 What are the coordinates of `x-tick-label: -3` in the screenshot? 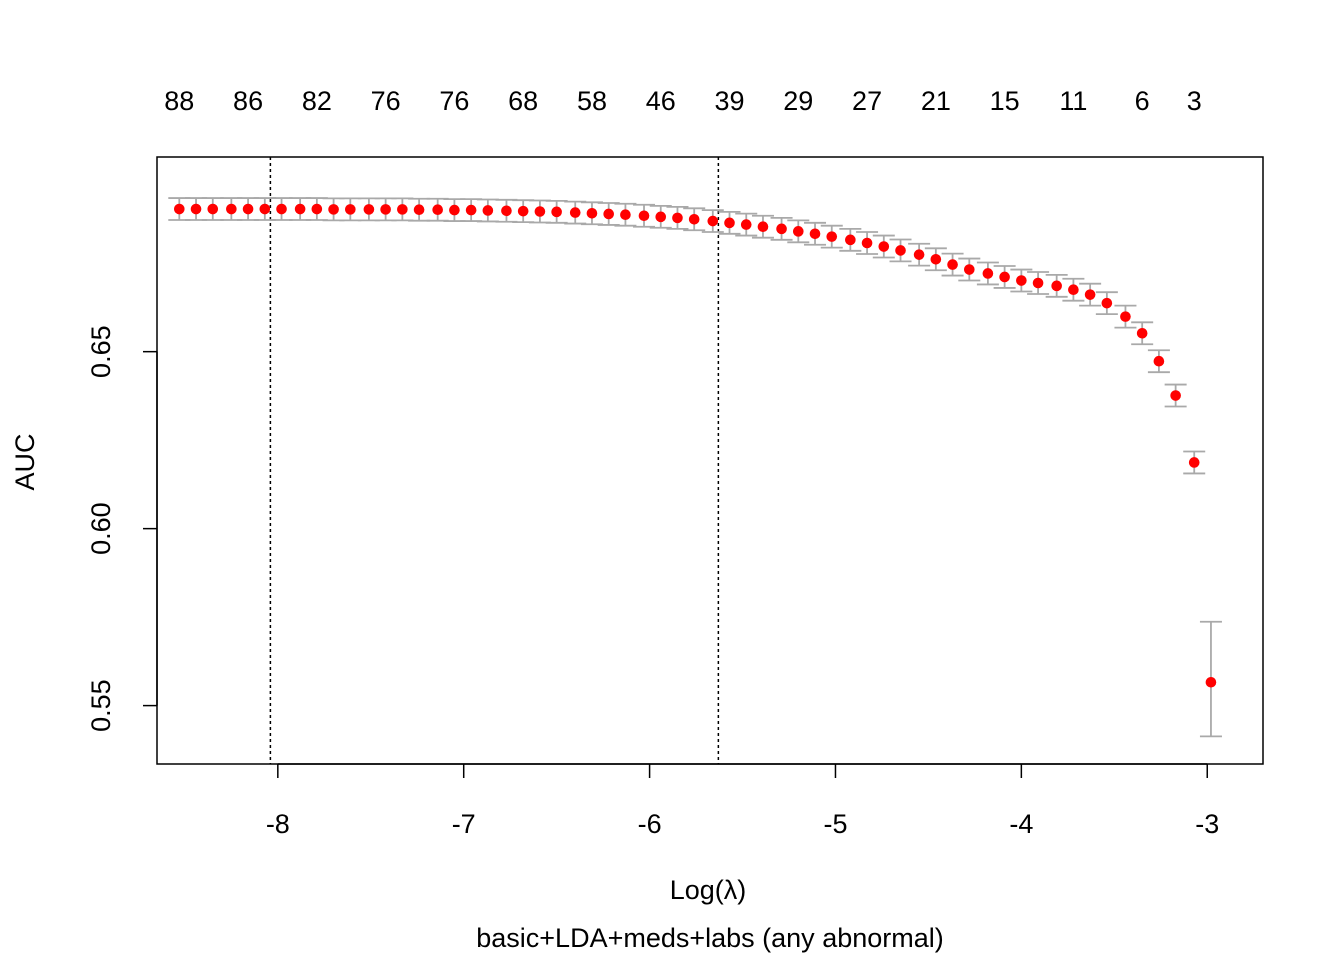 It's located at (1207, 824).